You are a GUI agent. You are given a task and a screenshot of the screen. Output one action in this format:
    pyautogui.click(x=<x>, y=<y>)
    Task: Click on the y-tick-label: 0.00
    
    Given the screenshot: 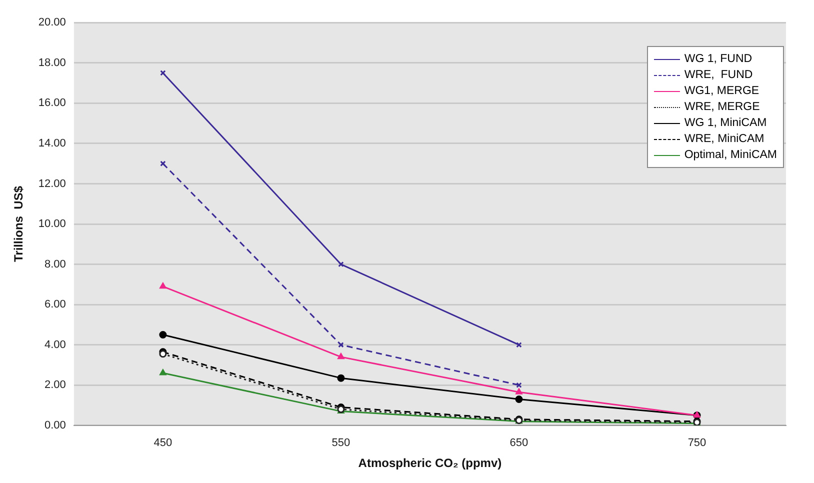 What is the action you would take?
    pyautogui.click(x=55, y=425)
    